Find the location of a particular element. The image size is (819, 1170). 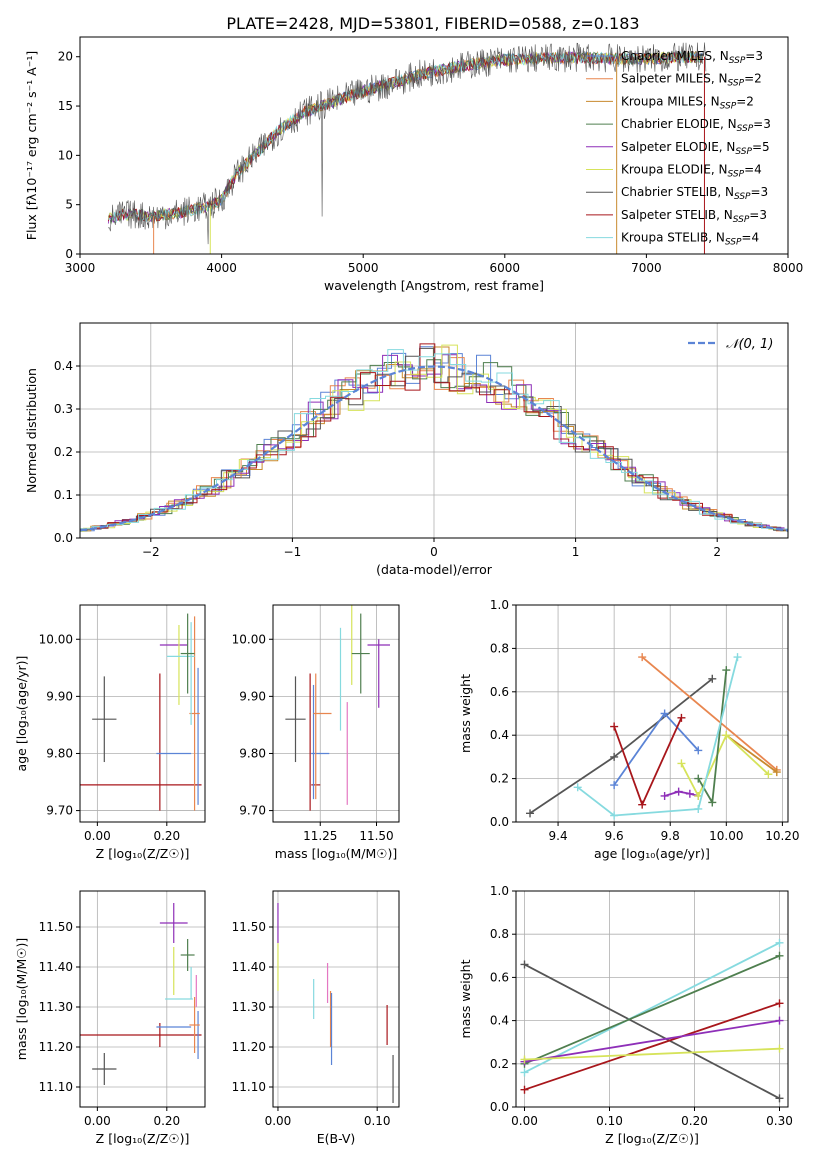

x-axis-label: mass [log₁₀(M/M☉)] is located at coordinates (336, 853).